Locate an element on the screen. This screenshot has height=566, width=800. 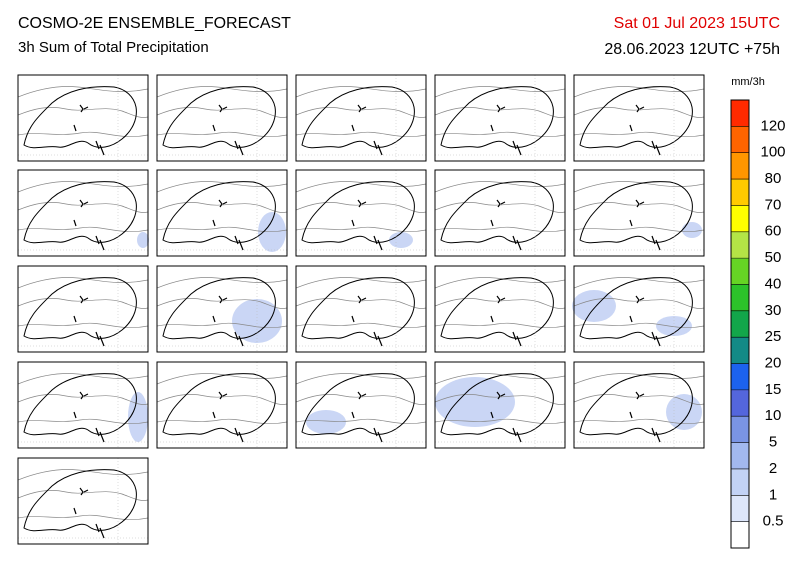
colorbar-label: 30 is located at coordinates (773, 310).